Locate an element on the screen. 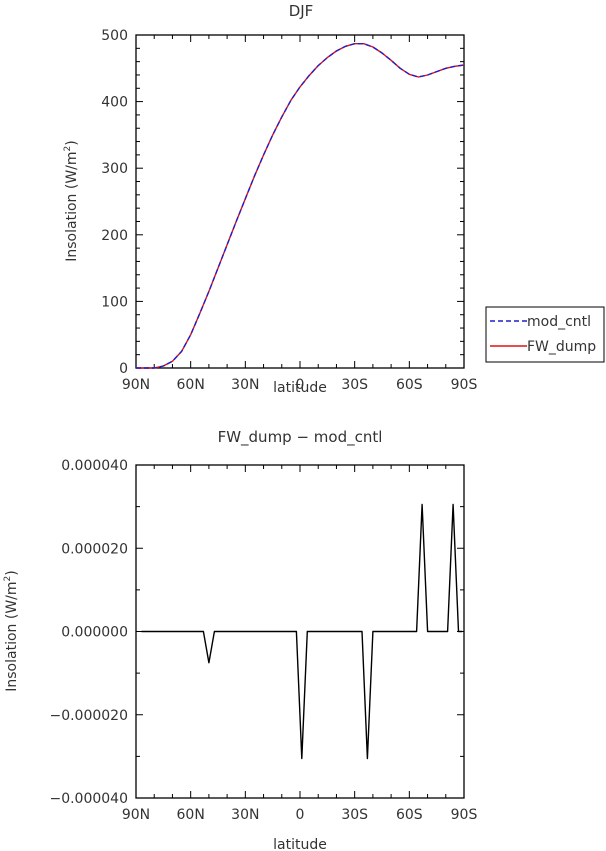 This screenshot has height=851, width=606. legend-box is located at coordinates (545, 334).